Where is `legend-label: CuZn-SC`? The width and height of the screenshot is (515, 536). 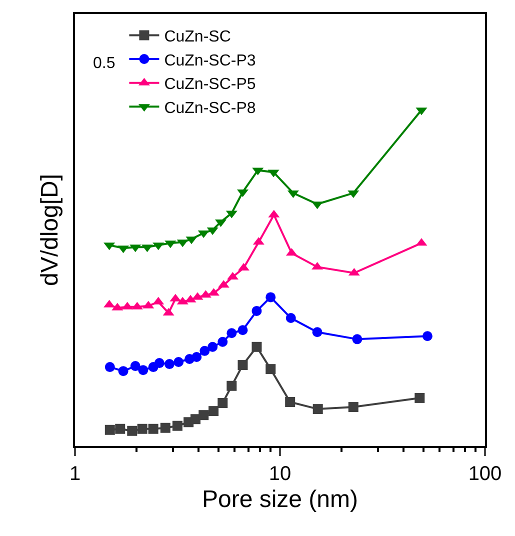
legend-label: CuZn-SC is located at coordinates (197, 37).